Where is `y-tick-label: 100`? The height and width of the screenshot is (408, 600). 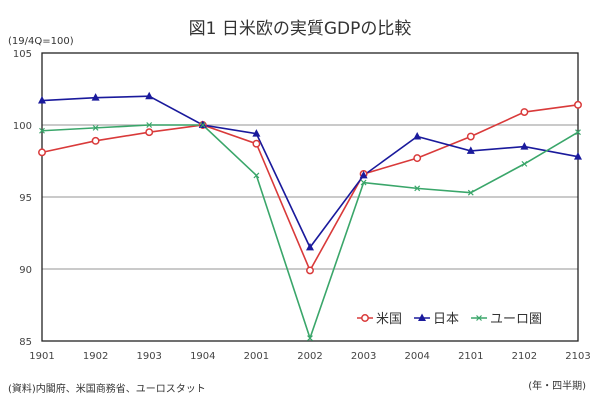
y-tick-label: 100 is located at coordinates (22, 126).